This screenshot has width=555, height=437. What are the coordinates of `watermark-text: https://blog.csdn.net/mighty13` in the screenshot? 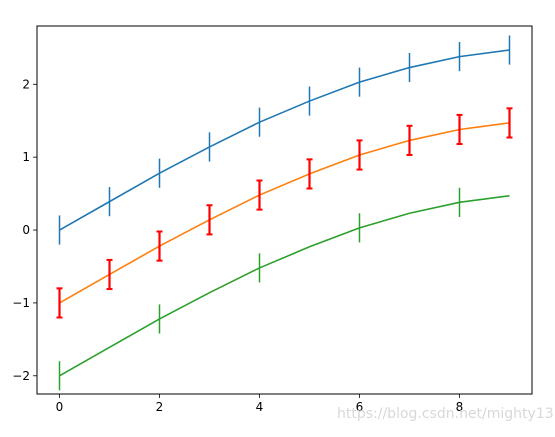 It's located at (445, 414).